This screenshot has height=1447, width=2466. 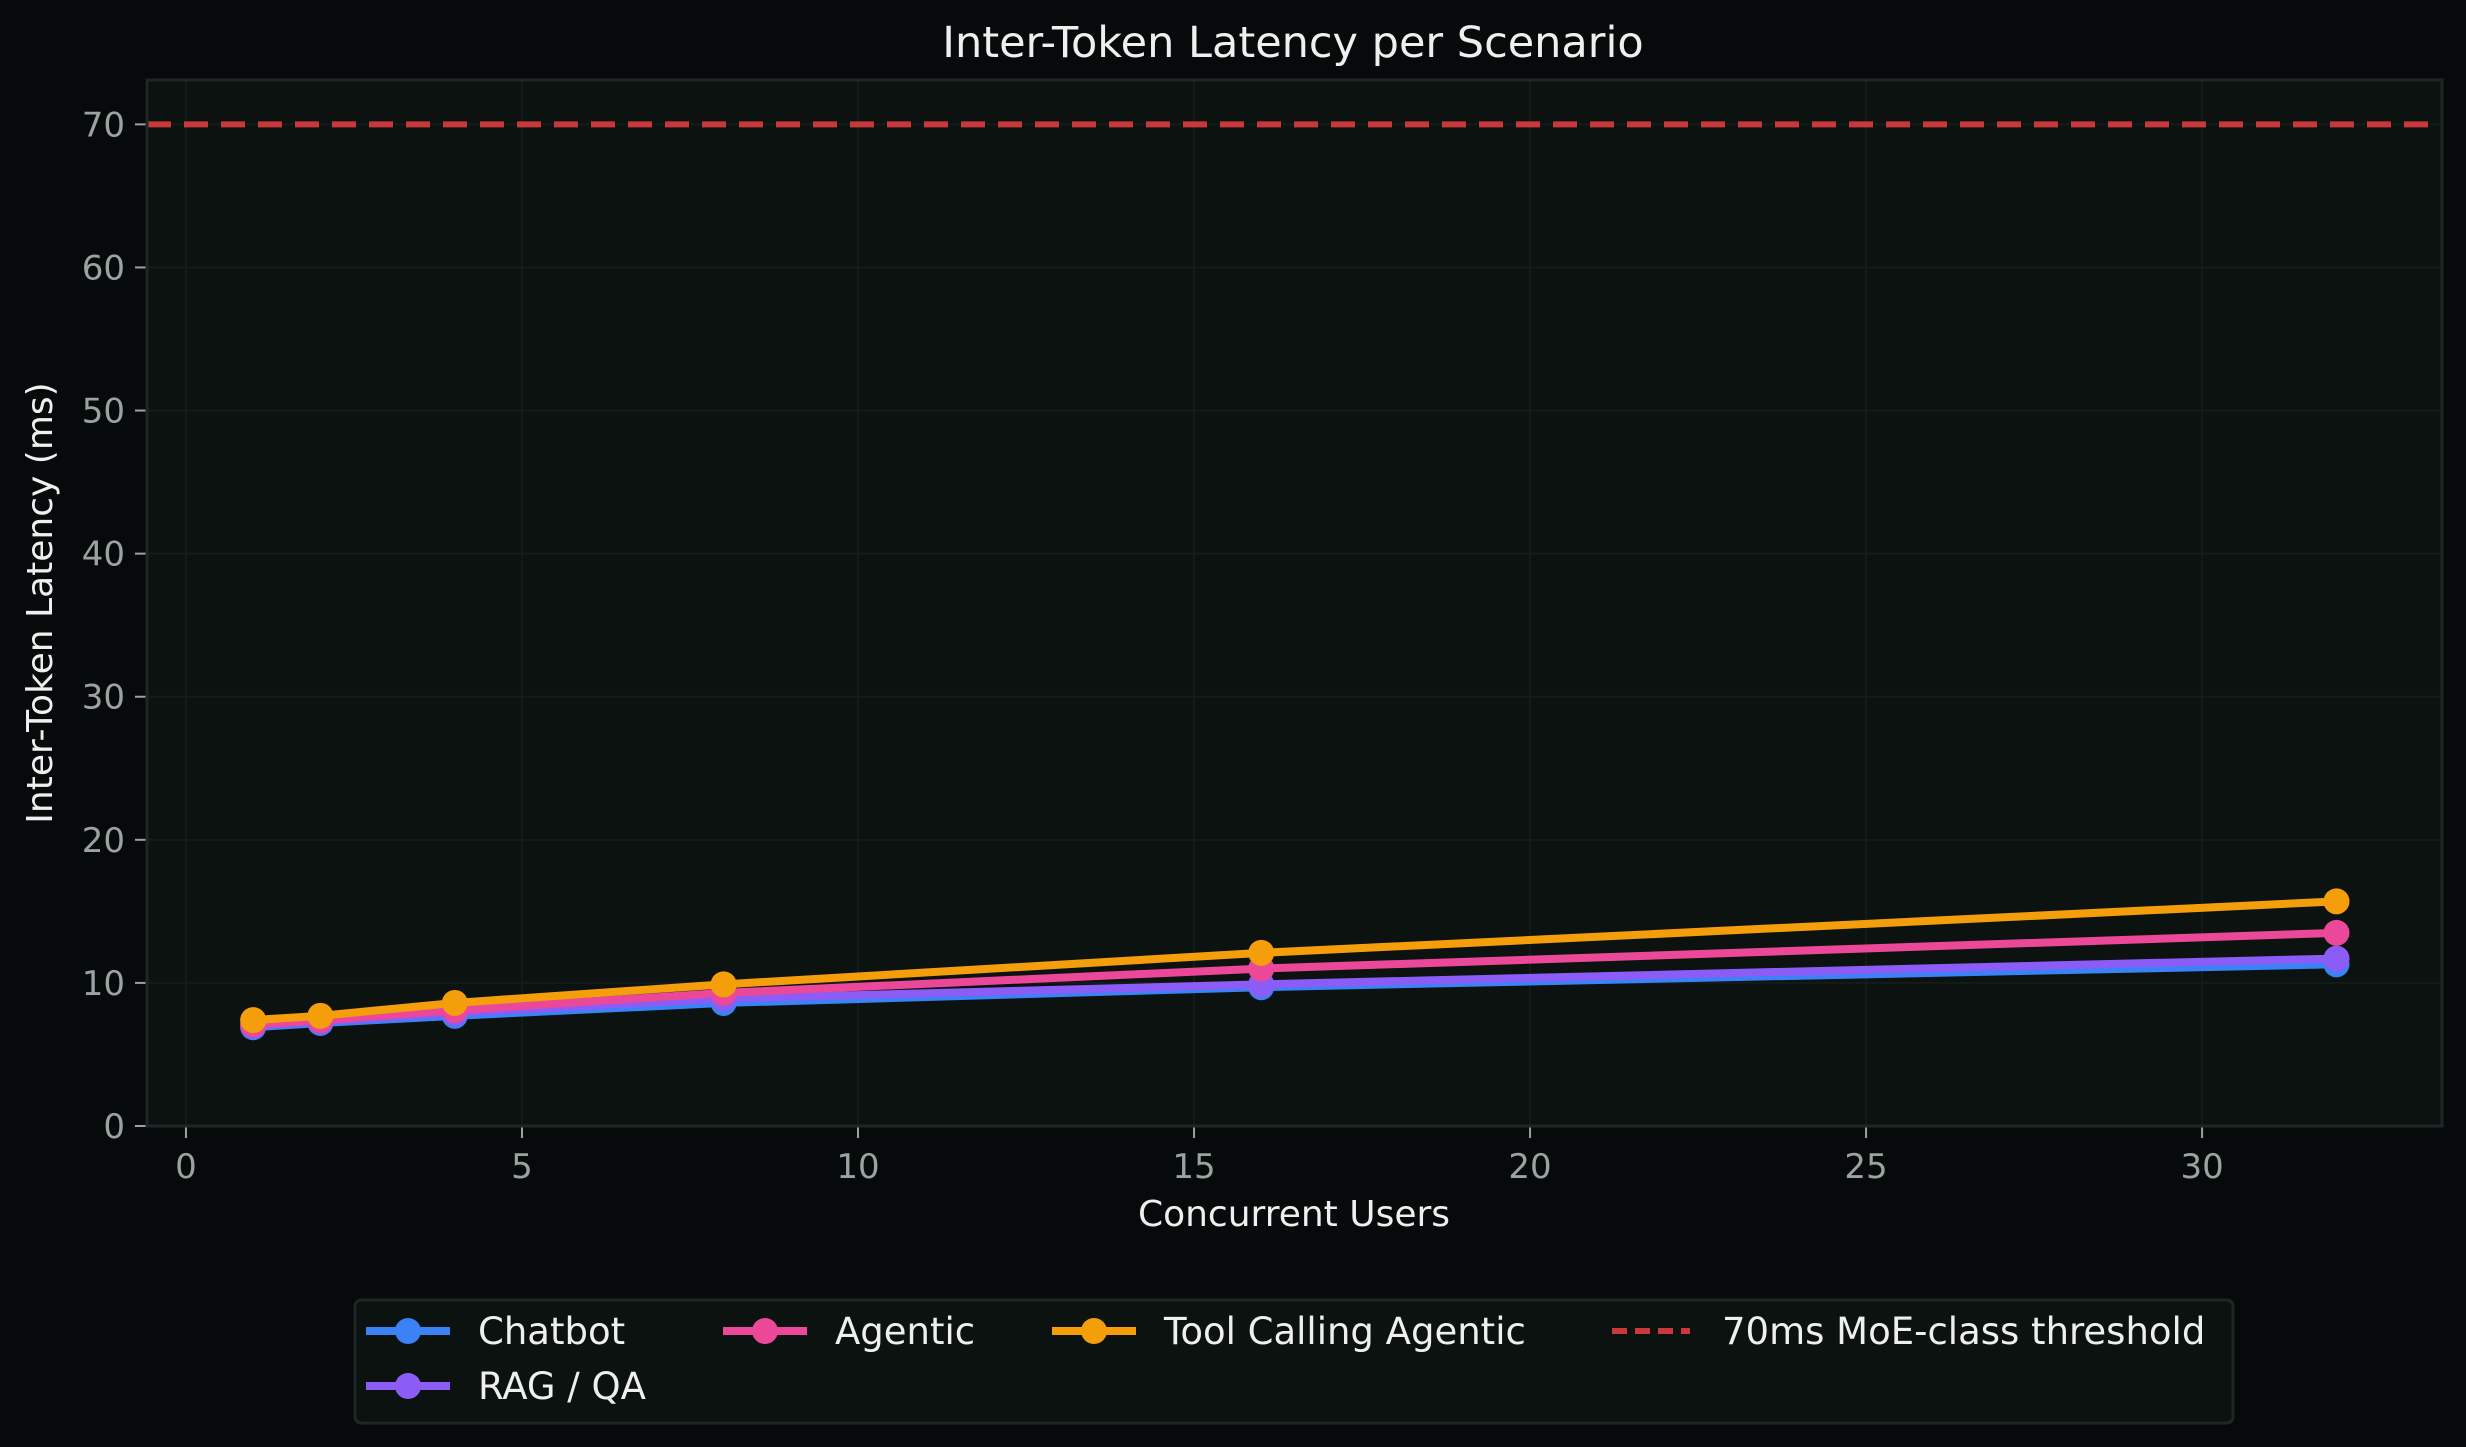 I want to click on x-tick-label: 5, so click(x=522, y=1167).